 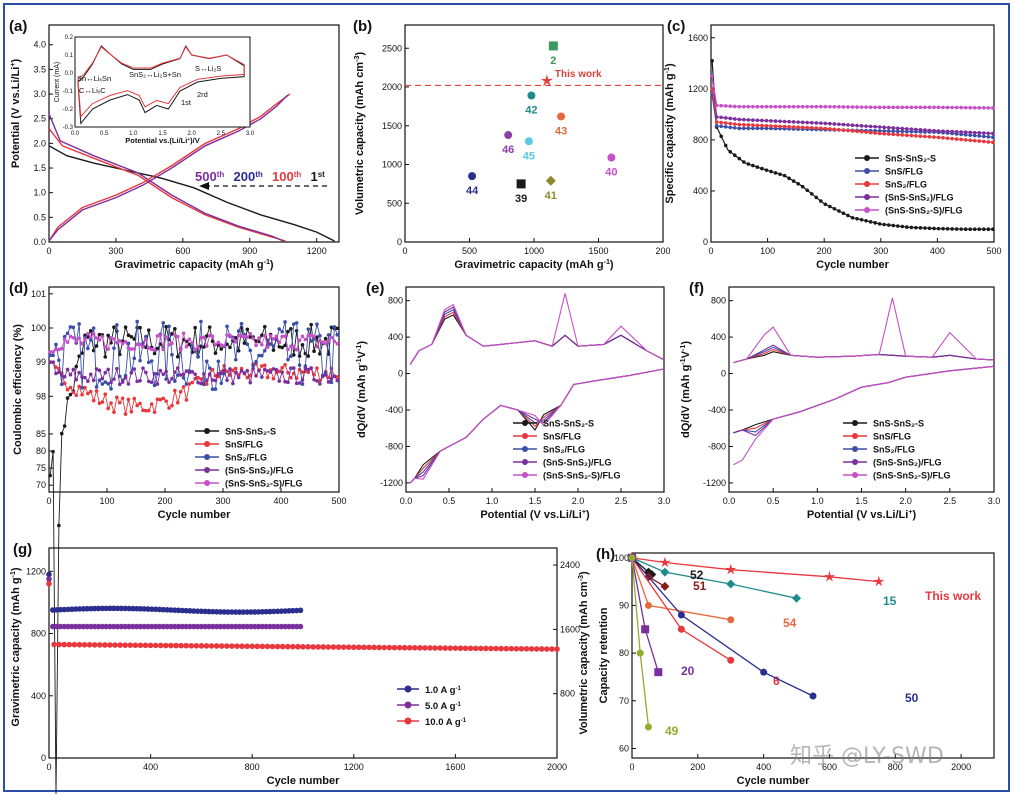 I want to click on x-axis-label: Potential (V vs.Li/Li+), so click(x=862, y=514).